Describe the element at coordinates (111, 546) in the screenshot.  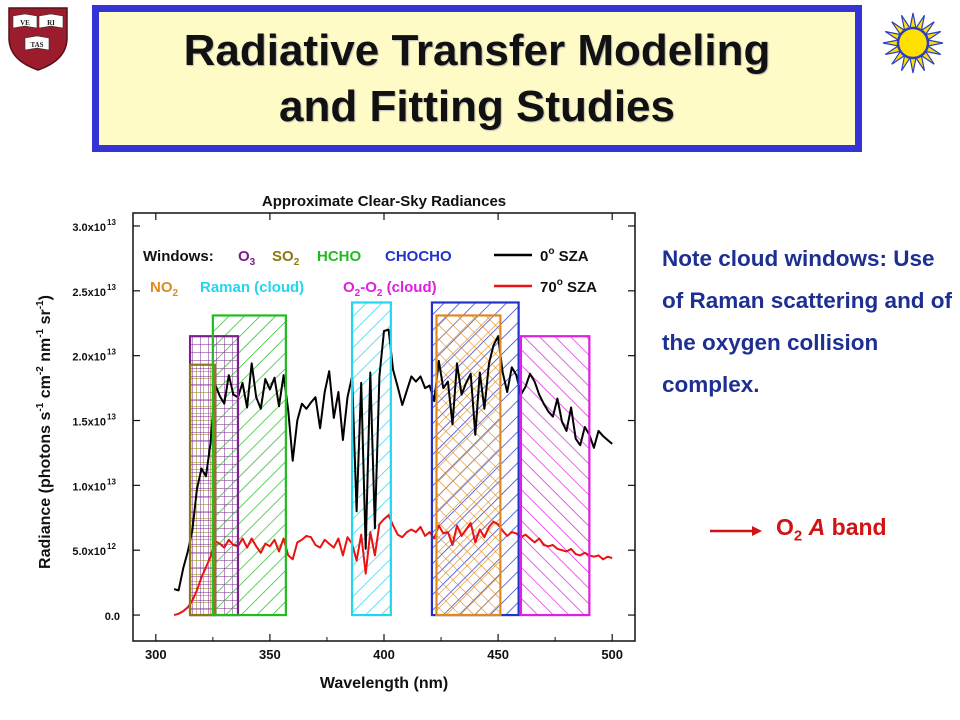
I see `y-tick-exponent: 12` at that location.